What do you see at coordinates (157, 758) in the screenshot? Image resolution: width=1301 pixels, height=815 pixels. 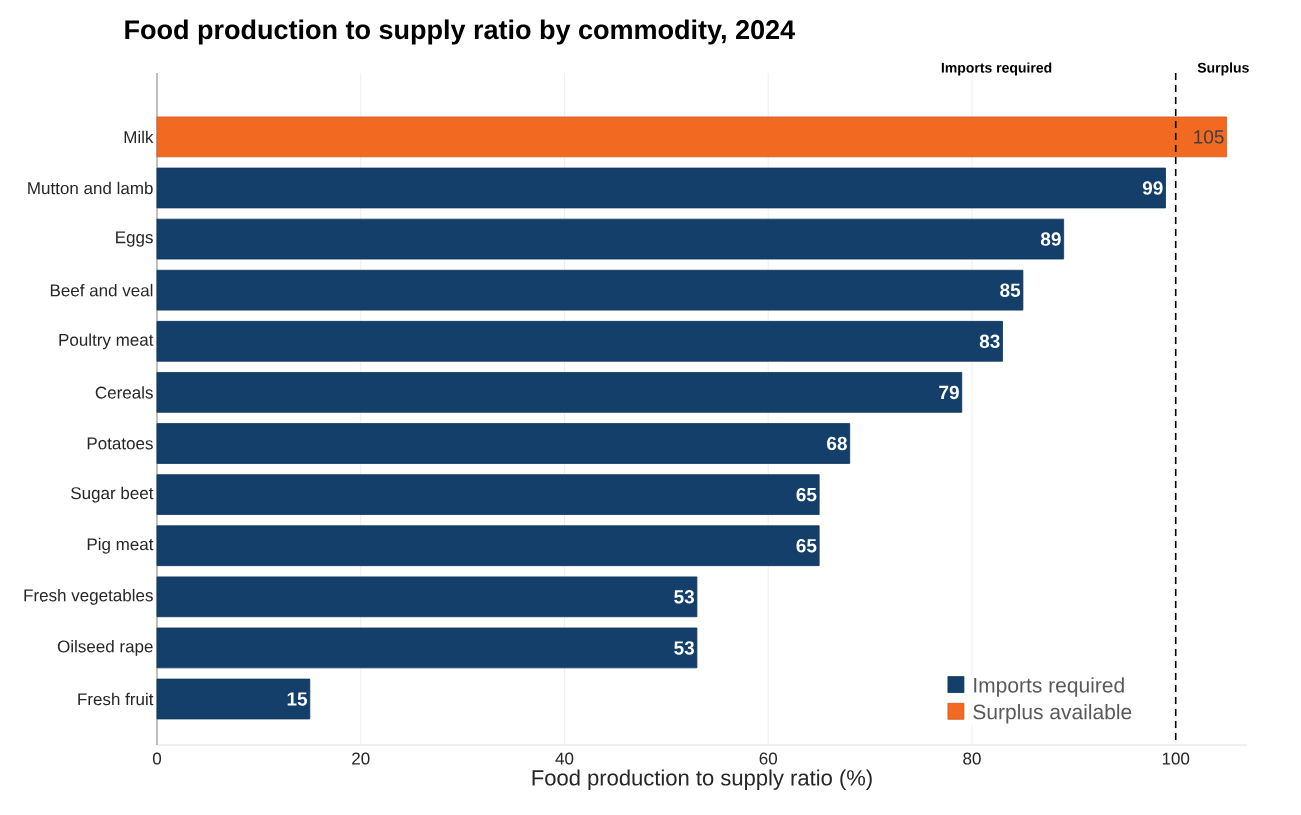 I see `x-tick-label: 0` at bounding box center [157, 758].